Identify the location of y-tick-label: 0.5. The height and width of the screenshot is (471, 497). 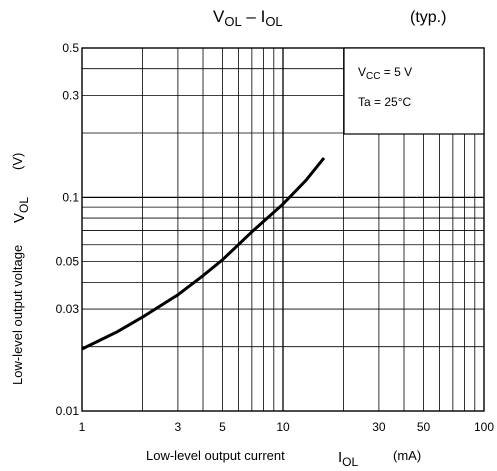
(70, 48).